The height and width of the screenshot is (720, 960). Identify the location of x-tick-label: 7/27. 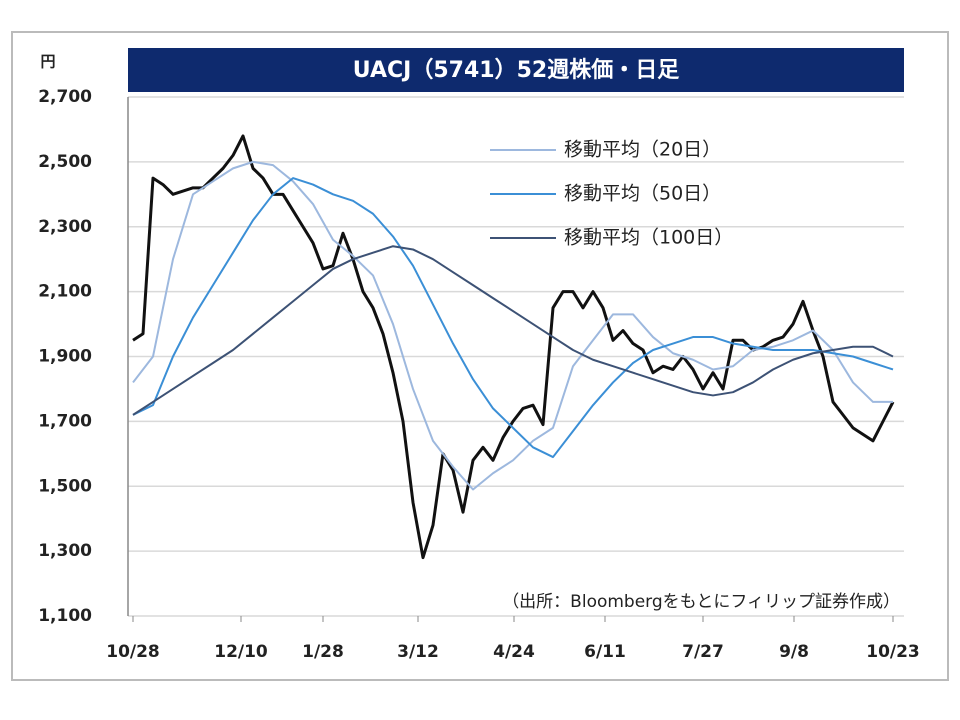
(703, 652).